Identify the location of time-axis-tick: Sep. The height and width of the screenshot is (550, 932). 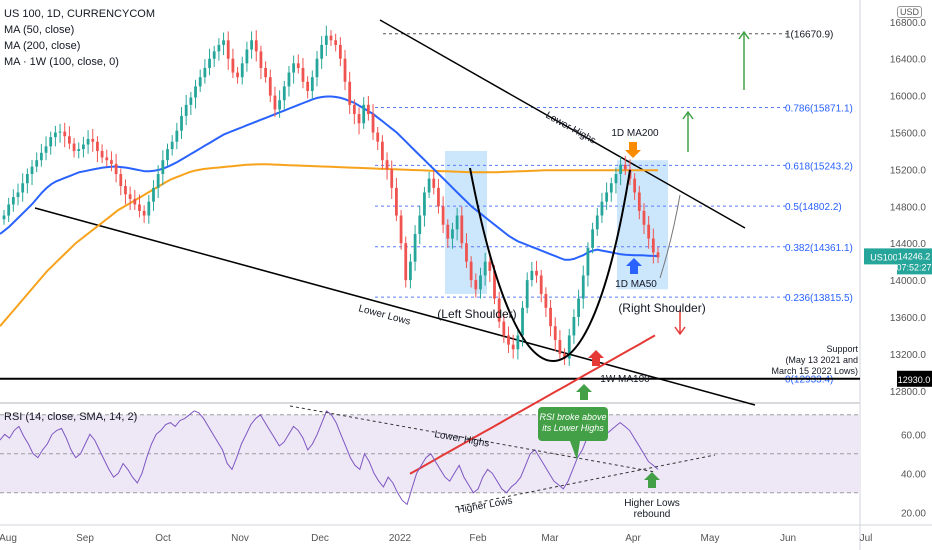
(85, 538).